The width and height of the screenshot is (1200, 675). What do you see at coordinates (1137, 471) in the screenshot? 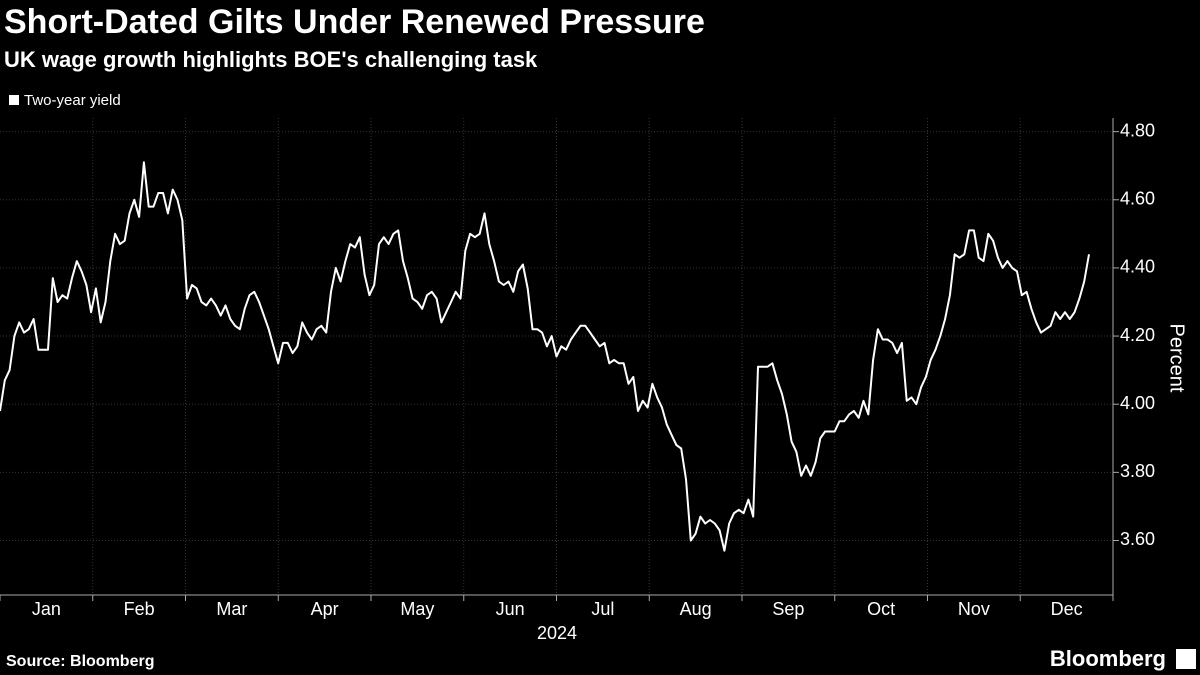
I see `y-tick-label: 3.80` at bounding box center [1137, 471].